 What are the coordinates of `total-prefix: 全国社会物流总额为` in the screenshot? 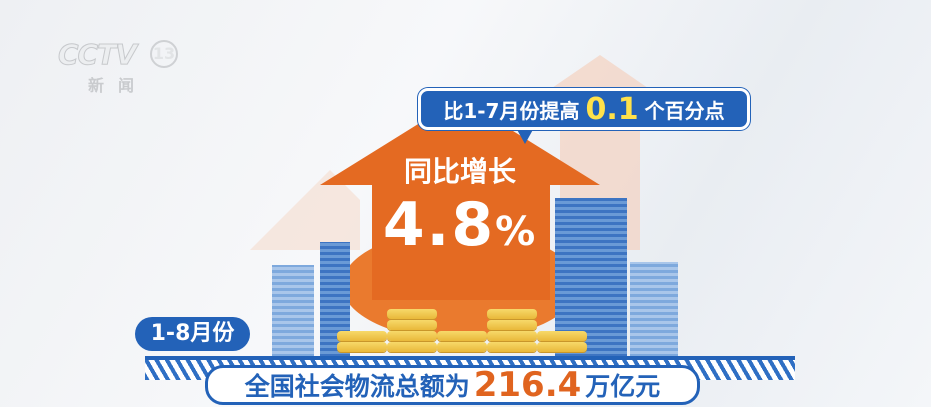 It's located at (357, 386).